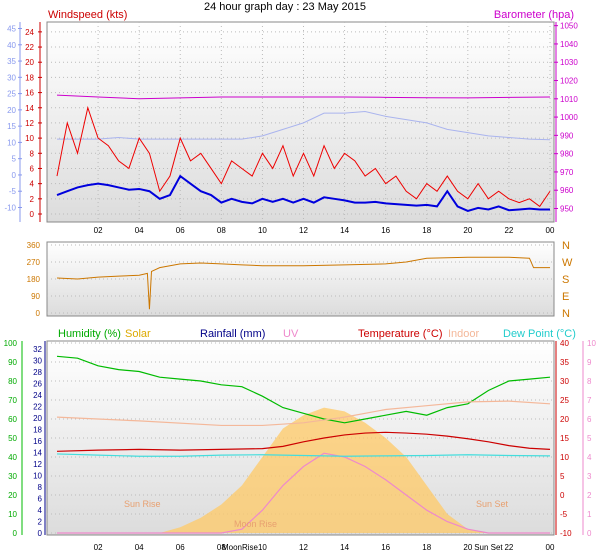 This screenshot has width=600, height=555. What do you see at coordinates (37, 441) in the screenshot?
I see `rainfall-tick-label: 16` at bounding box center [37, 441].